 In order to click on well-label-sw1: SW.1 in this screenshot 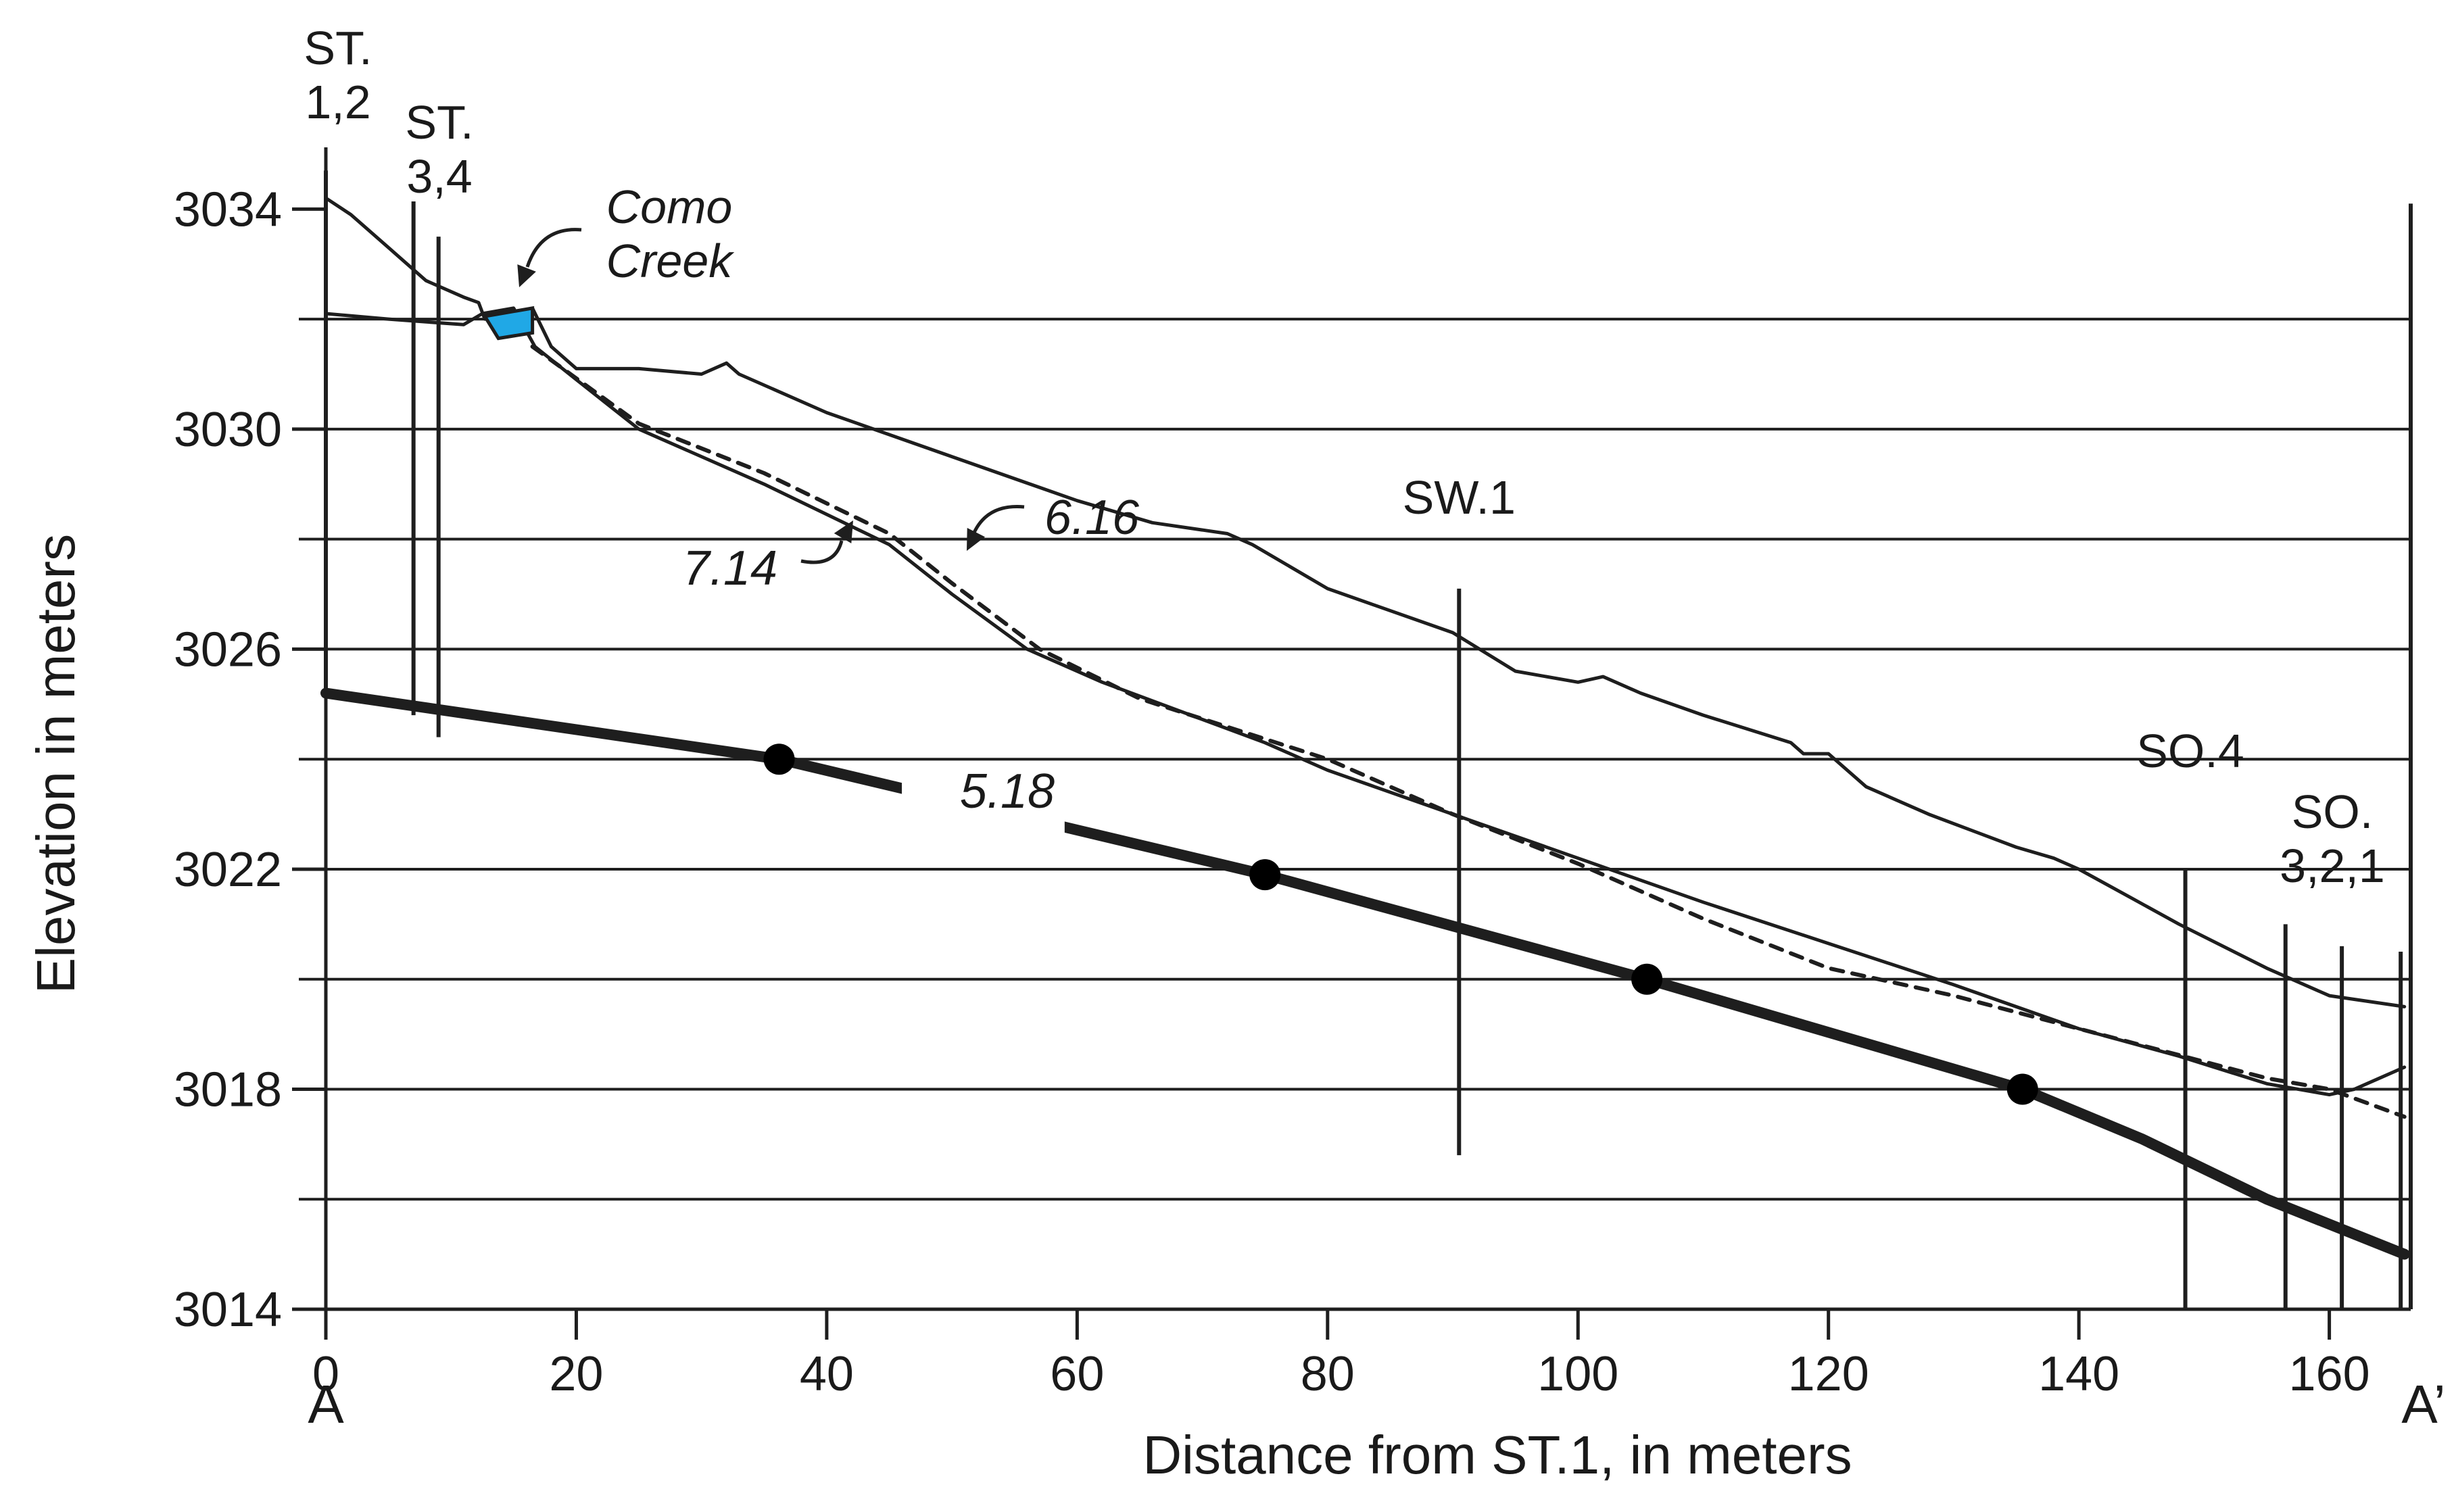, I will do `click(1459, 497)`.